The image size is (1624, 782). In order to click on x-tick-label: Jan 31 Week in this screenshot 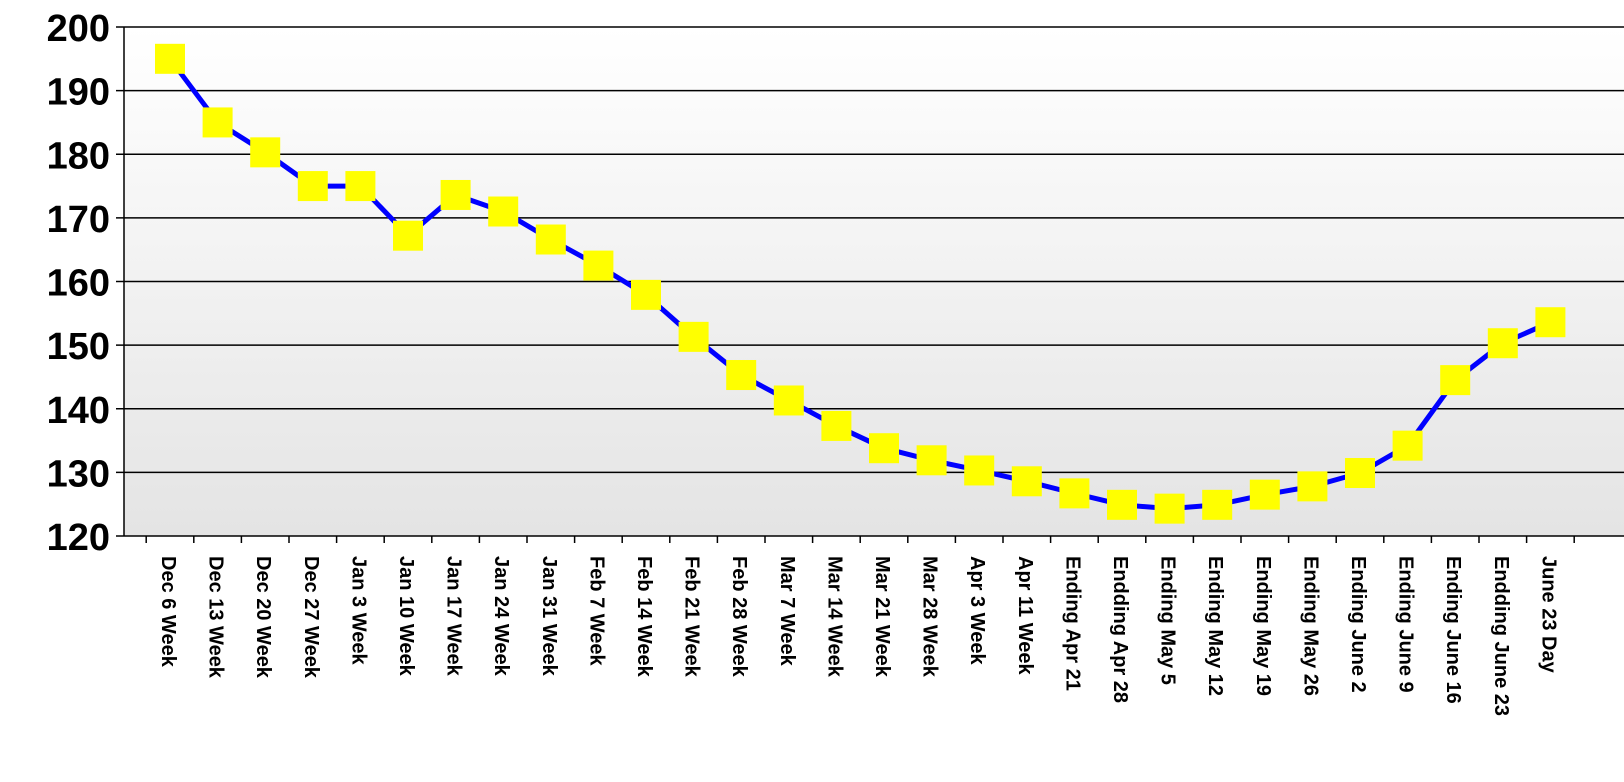, I will do `click(549, 616)`.